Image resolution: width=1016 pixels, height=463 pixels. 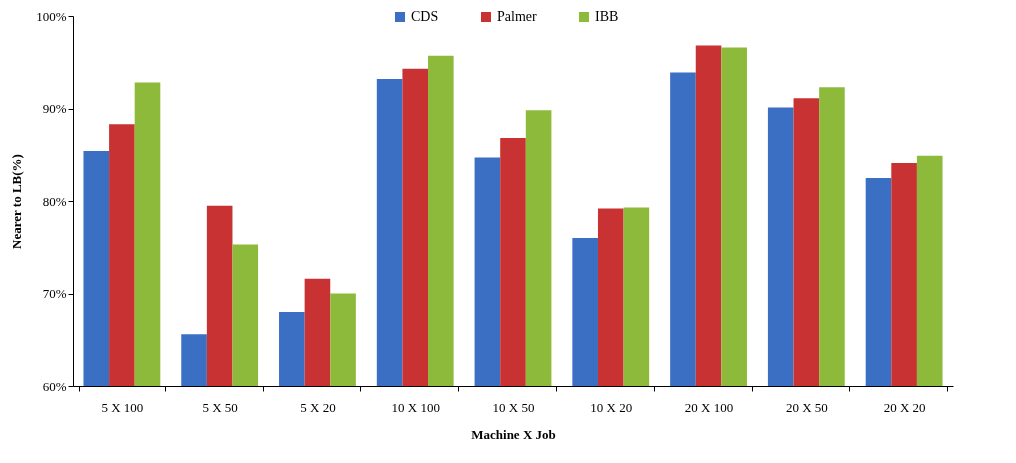 What do you see at coordinates (611, 407) in the screenshot?
I see `x-tick-label: 10 X 20` at bounding box center [611, 407].